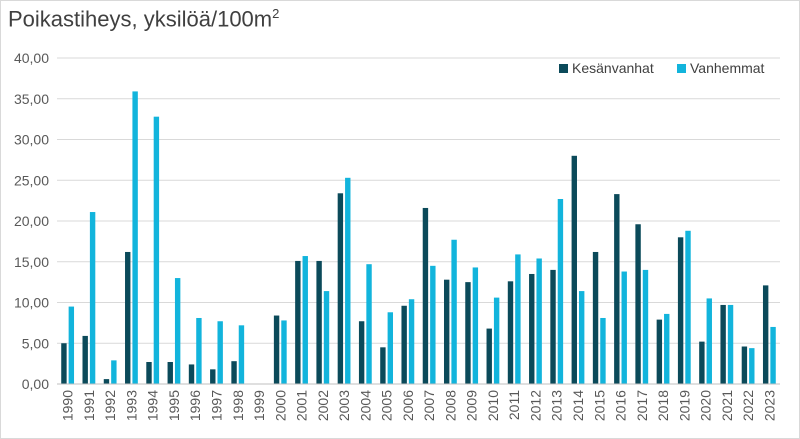 The width and height of the screenshot is (800, 439). I want to click on bar-kesanvanhat-2015, so click(595, 317).